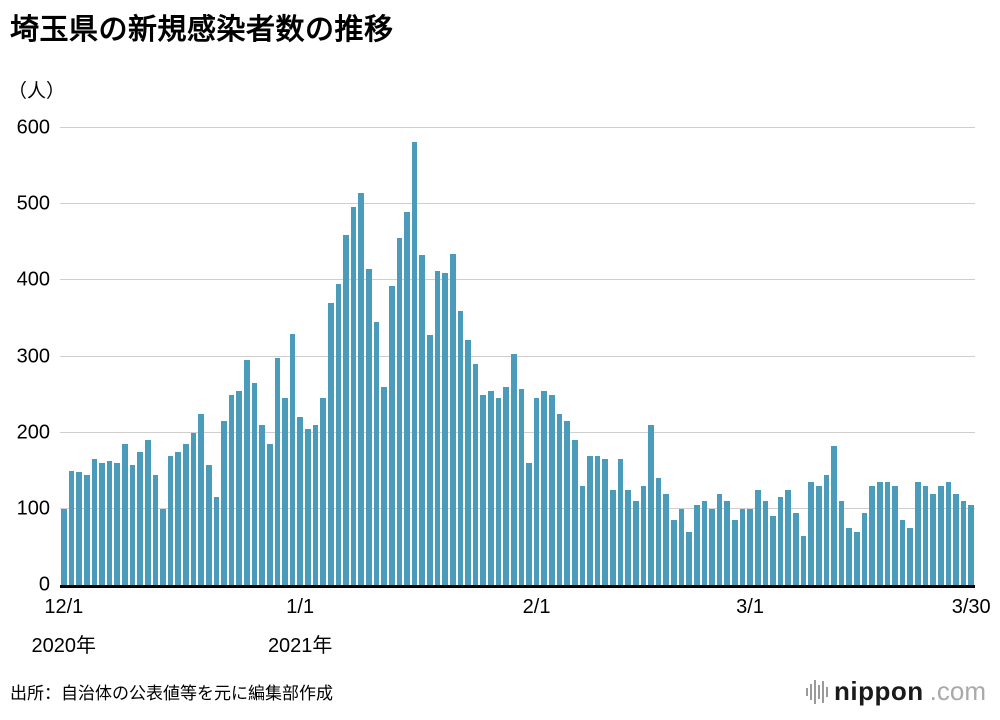 Image resolution: width=1000 pixels, height=720 pixels. What do you see at coordinates (817, 692) in the screenshot?
I see `soundwave-bars-icon` at bounding box center [817, 692].